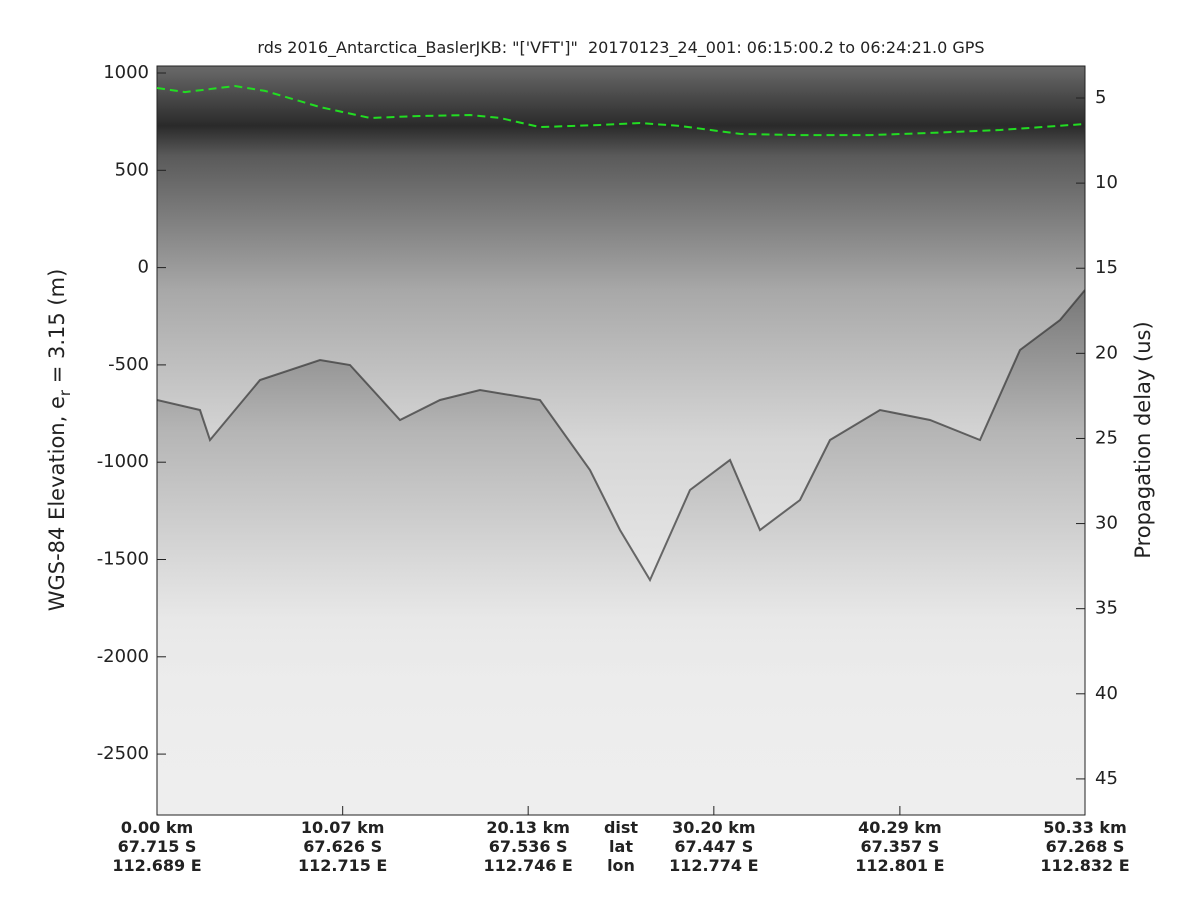 The width and height of the screenshot is (1200, 904). What do you see at coordinates (621, 111) in the screenshot?
I see `surface-line` at bounding box center [621, 111].